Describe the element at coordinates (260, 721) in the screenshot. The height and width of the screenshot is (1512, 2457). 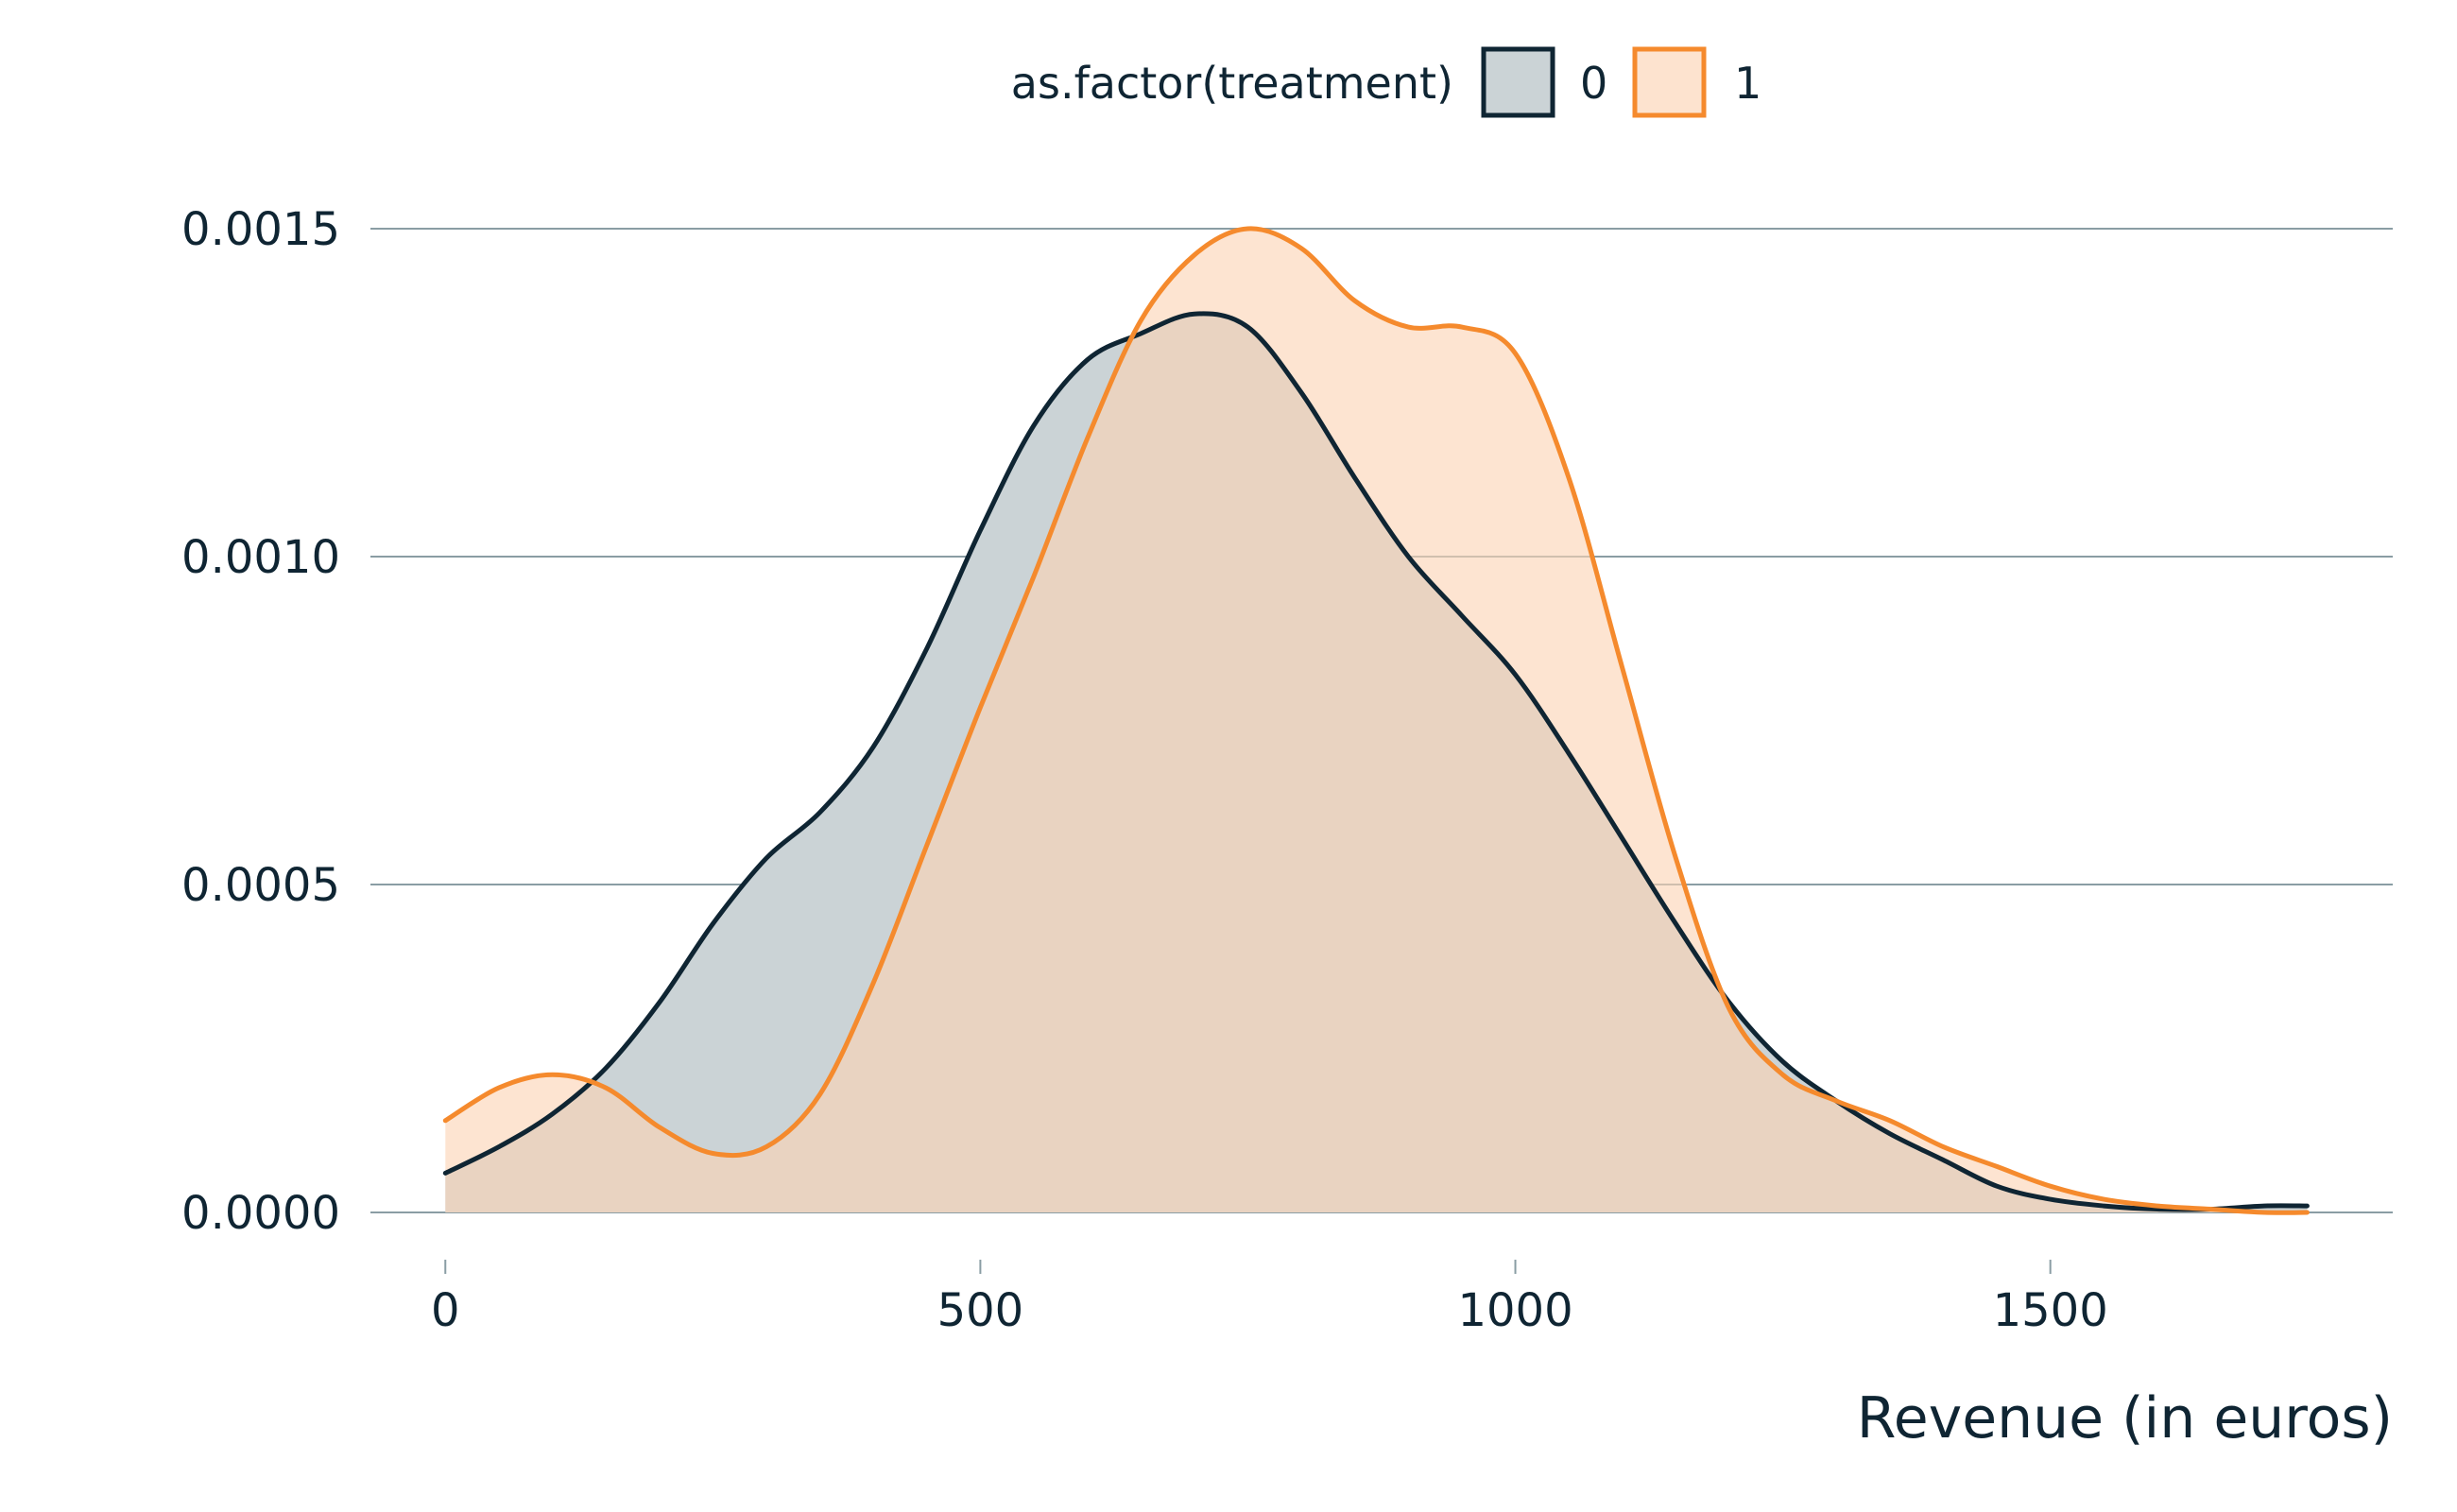
I see `y-axis: 0.0000 0.0005 0.0010 0.0015` at that location.